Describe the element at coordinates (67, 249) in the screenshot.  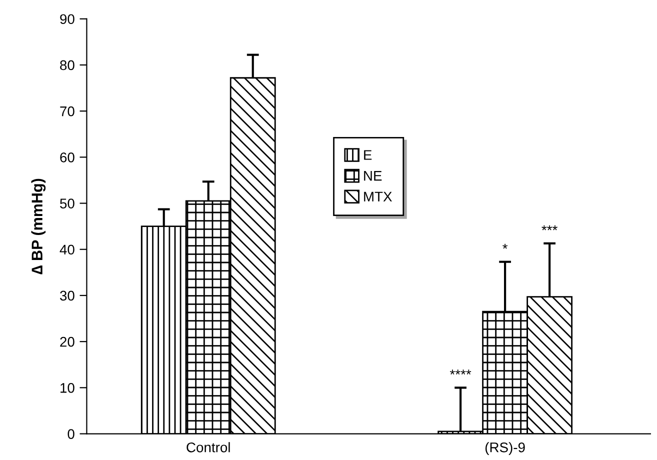
I see `y-tick-label: 40` at that location.